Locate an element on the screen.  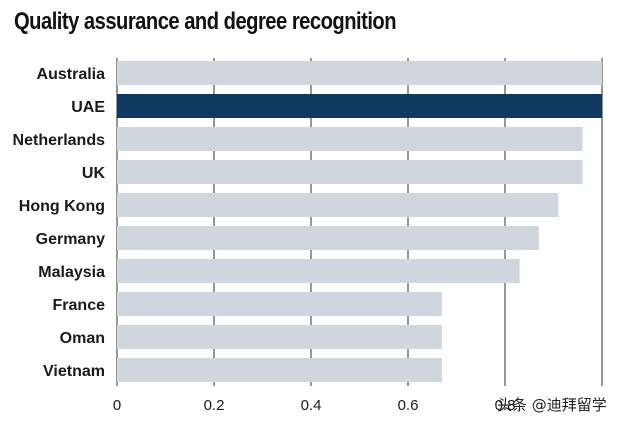
category-label-france: France is located at coordinates (79, 305).